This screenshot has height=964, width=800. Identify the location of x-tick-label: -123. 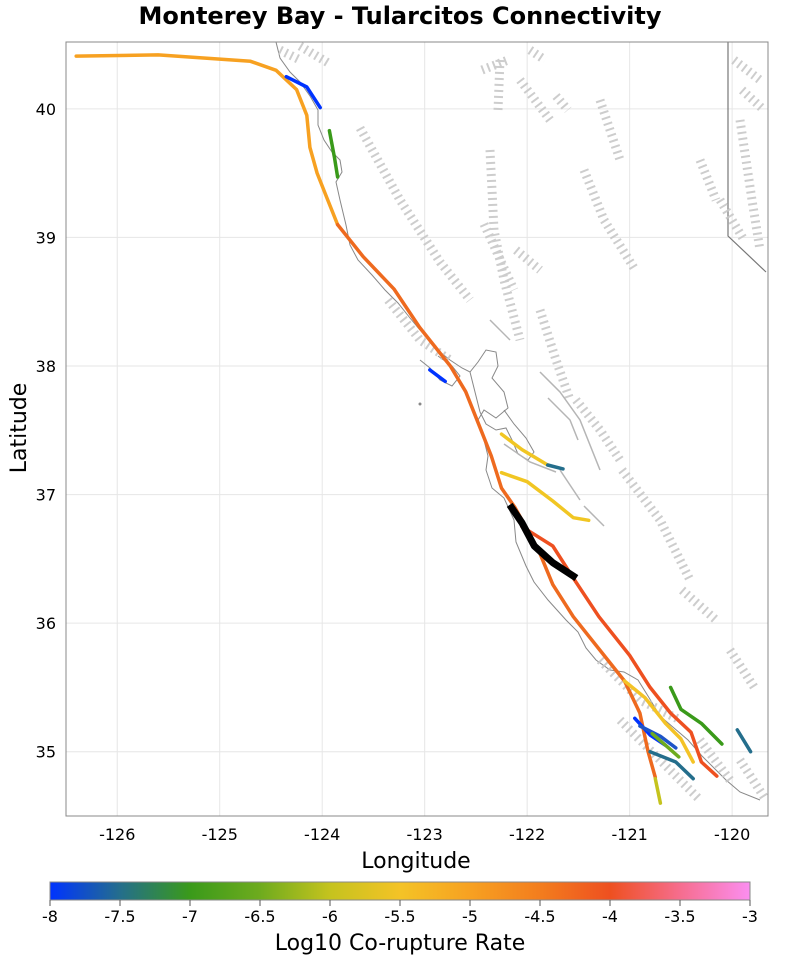
(425, 834).